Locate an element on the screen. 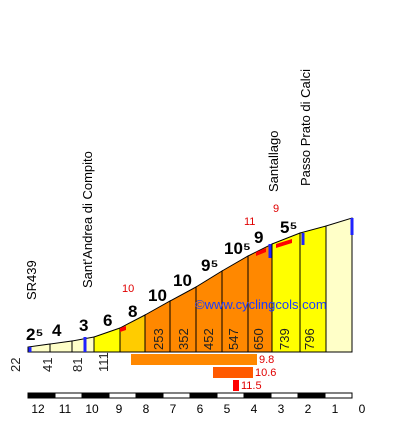 Image resolution: width=400 pixels, height=424 pixels. km-tick-label: 1 is located at coordinates (335, 409).